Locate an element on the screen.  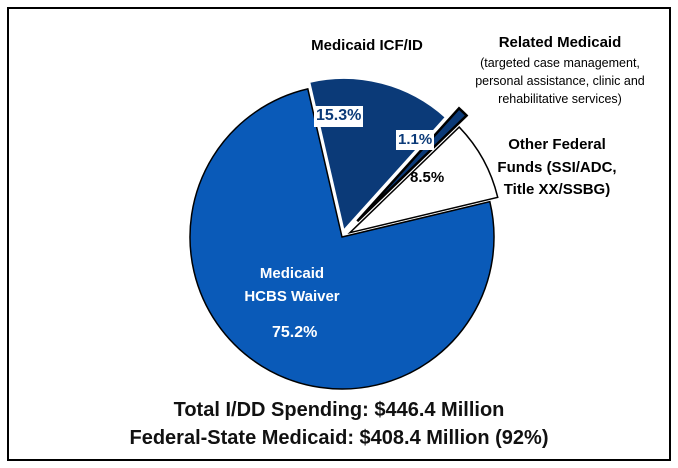
value-label: 75.2% is located at coordinates (295, 332).